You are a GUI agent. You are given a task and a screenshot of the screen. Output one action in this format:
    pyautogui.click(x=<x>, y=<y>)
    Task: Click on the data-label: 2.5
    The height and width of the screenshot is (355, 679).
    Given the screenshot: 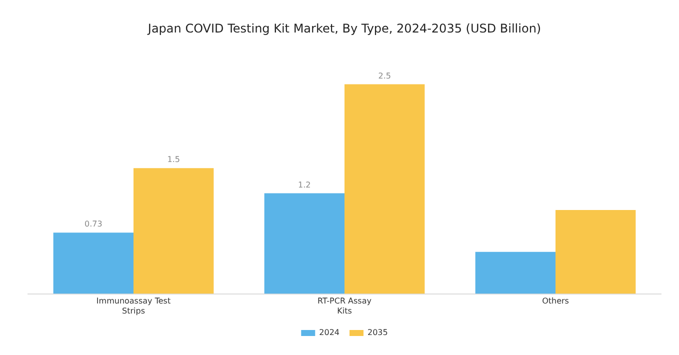 What is the action you would take?
    pyautogui.click(x=384, y=75)
    